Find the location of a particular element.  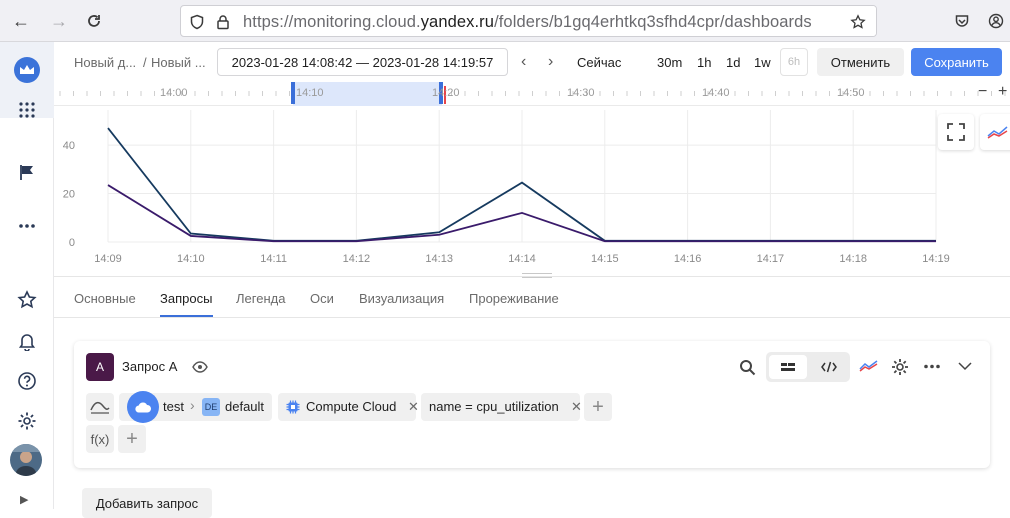

help-icon is located at coordinates (27, 381).